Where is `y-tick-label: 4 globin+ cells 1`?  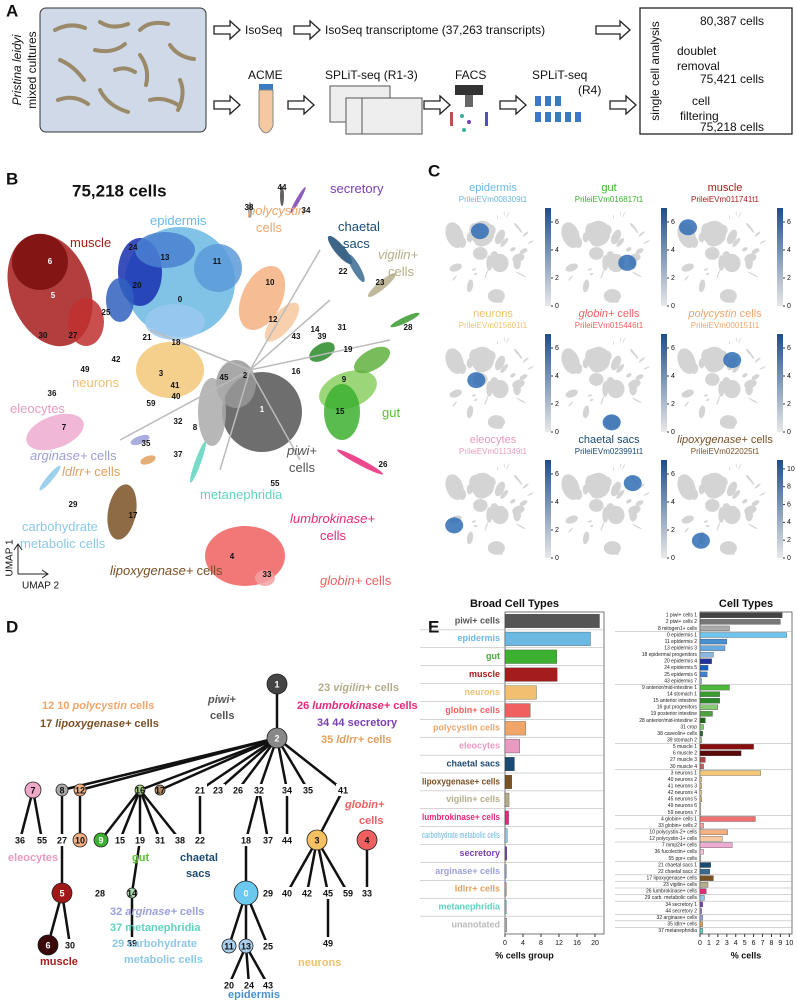 y-tick-label: 4 globin+ cells 1 is located at coordinates (679, 819).